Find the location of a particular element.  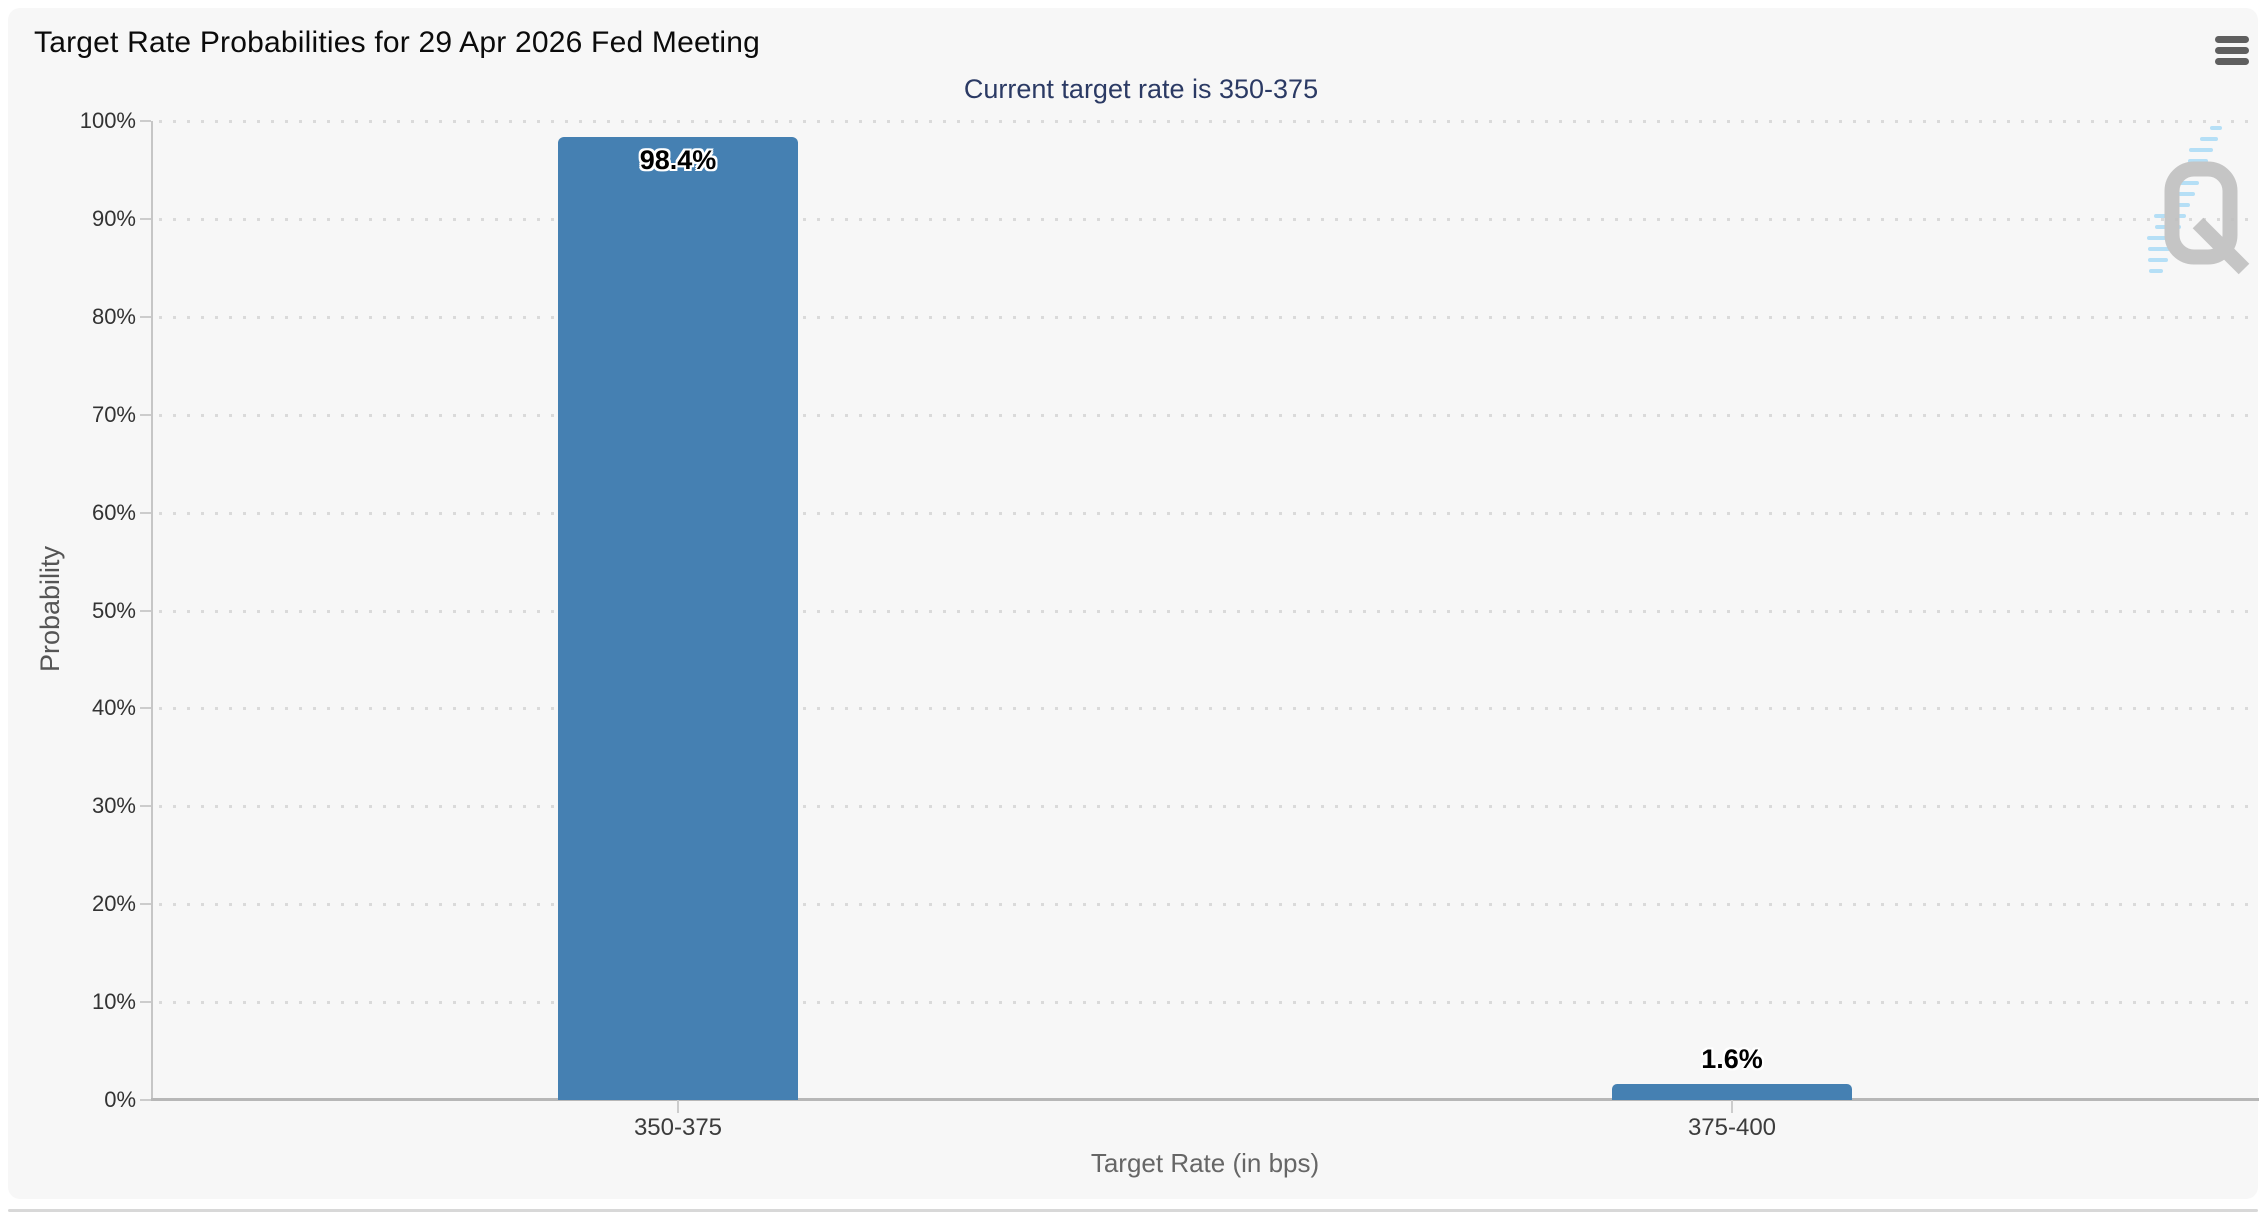

y-tick-label: 20% is located at coordinates (113, 904).